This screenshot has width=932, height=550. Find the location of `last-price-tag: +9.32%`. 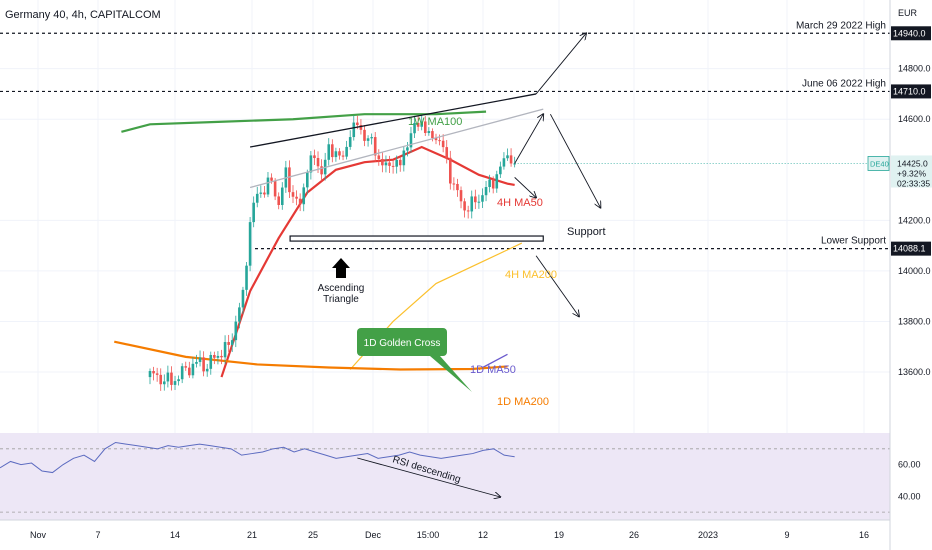

last-price-tag: +9.32% is located at coordinates (912, 173).